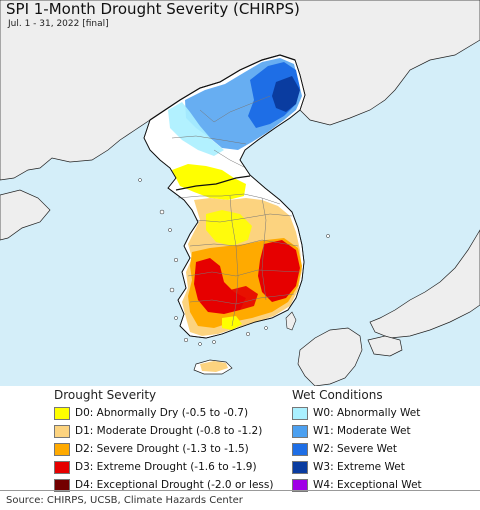 This screenshot has width=480, height=510. What do you see at coordinates (300, 449) in the screenshot?
I see `legend-swatch-w2` at bounding box center [300, 449].